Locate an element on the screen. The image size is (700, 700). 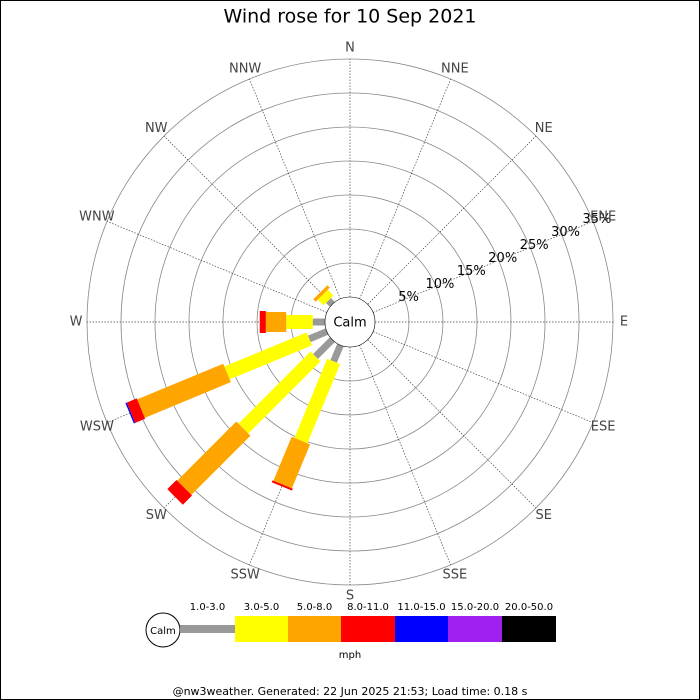
legend-label: 20.0-50.0 is located at coordinates (529, 607).